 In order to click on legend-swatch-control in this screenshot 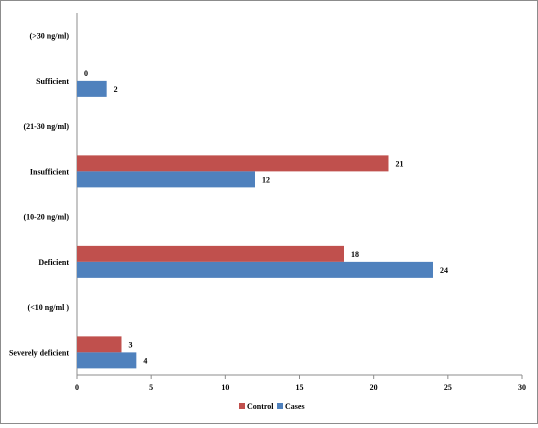, I will do `click(242, 406)`.